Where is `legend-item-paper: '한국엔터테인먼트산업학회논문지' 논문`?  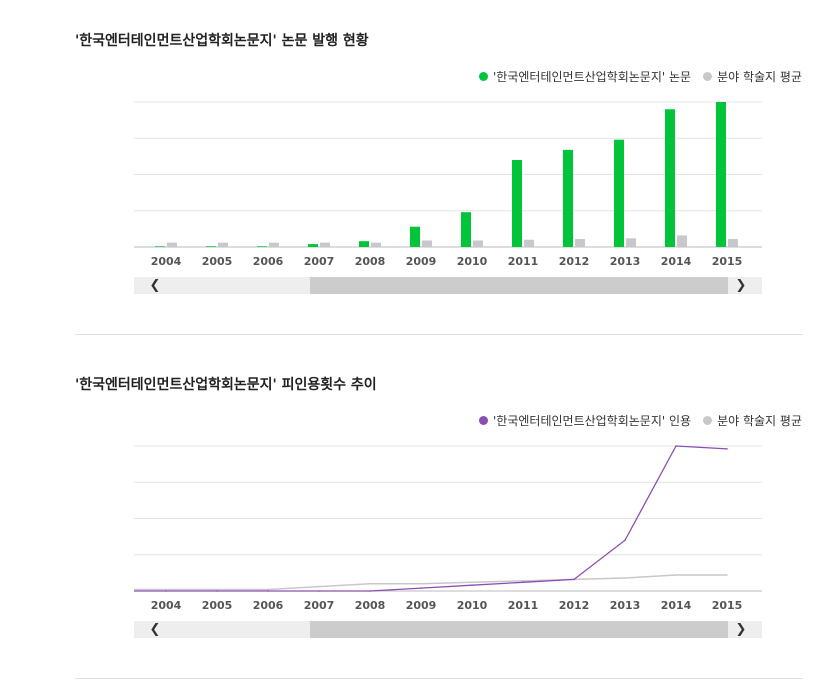
legend-item-paper: '한국엔터테인먼트산업학회논문지' 논문 is located at coordinates (585, 76).